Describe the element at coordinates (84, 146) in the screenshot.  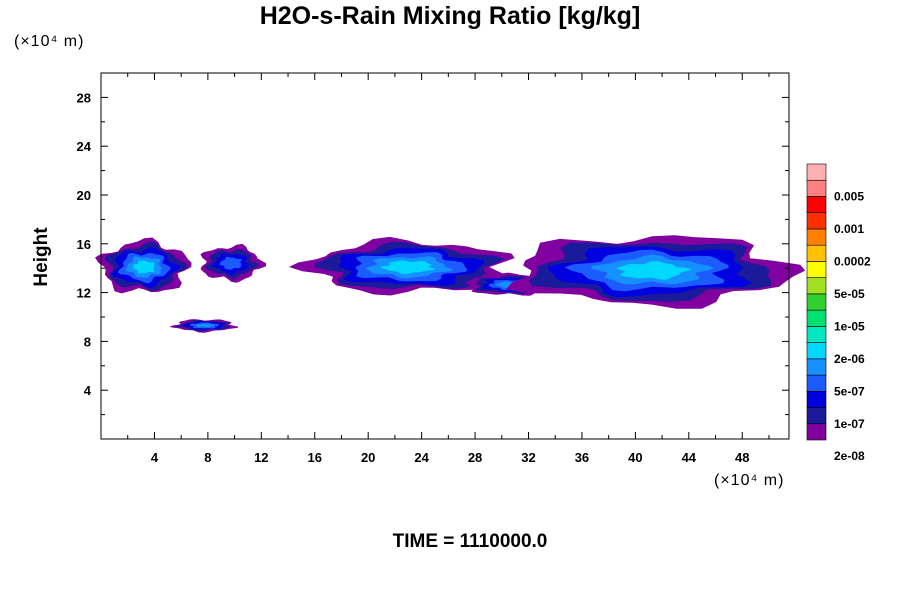
I see `y-tick-label: 24` at that location.